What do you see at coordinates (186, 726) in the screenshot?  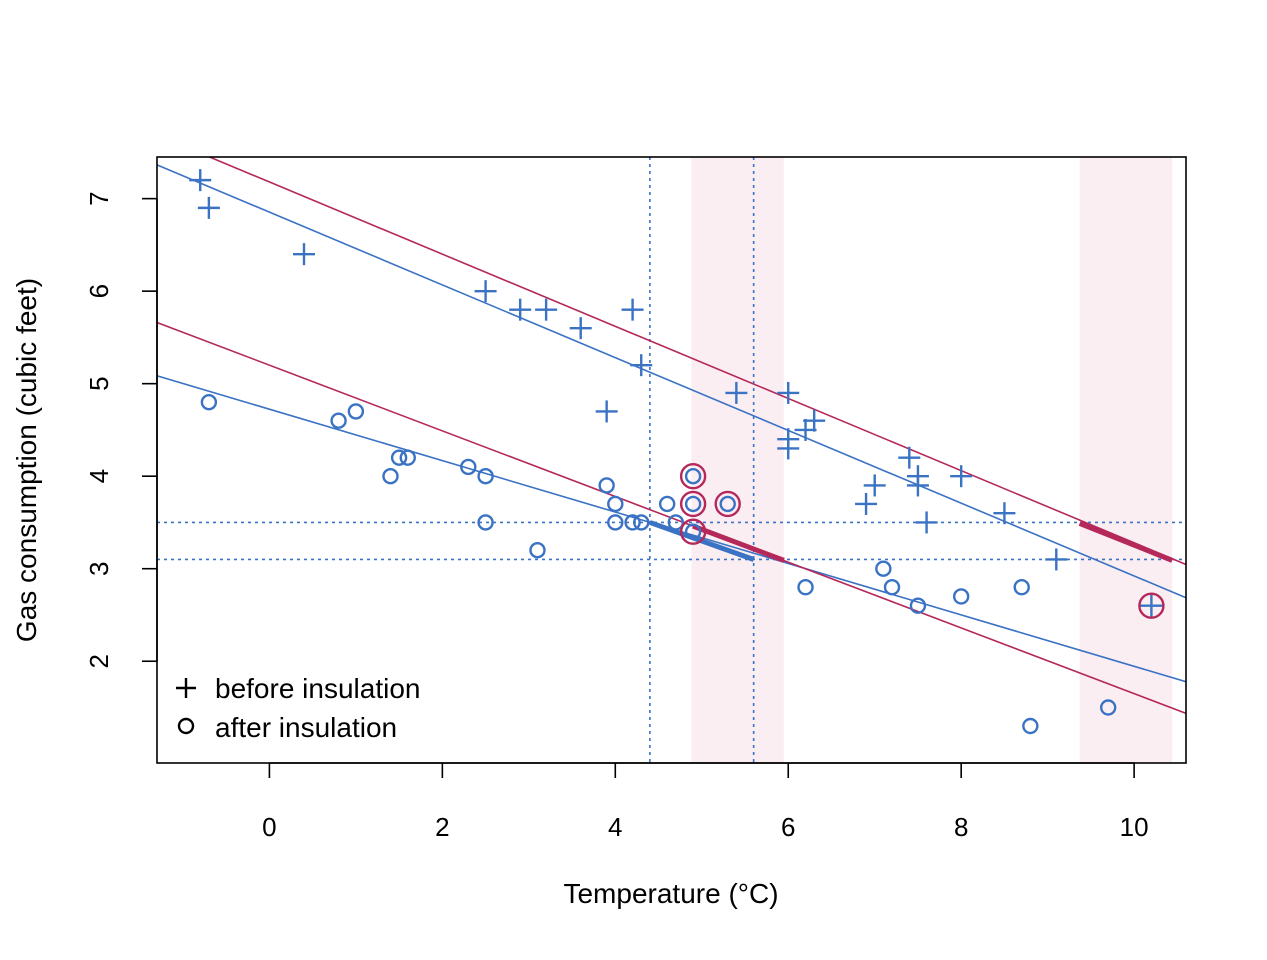 I see `legend-circle-marker` at bounding box center [186, 726].